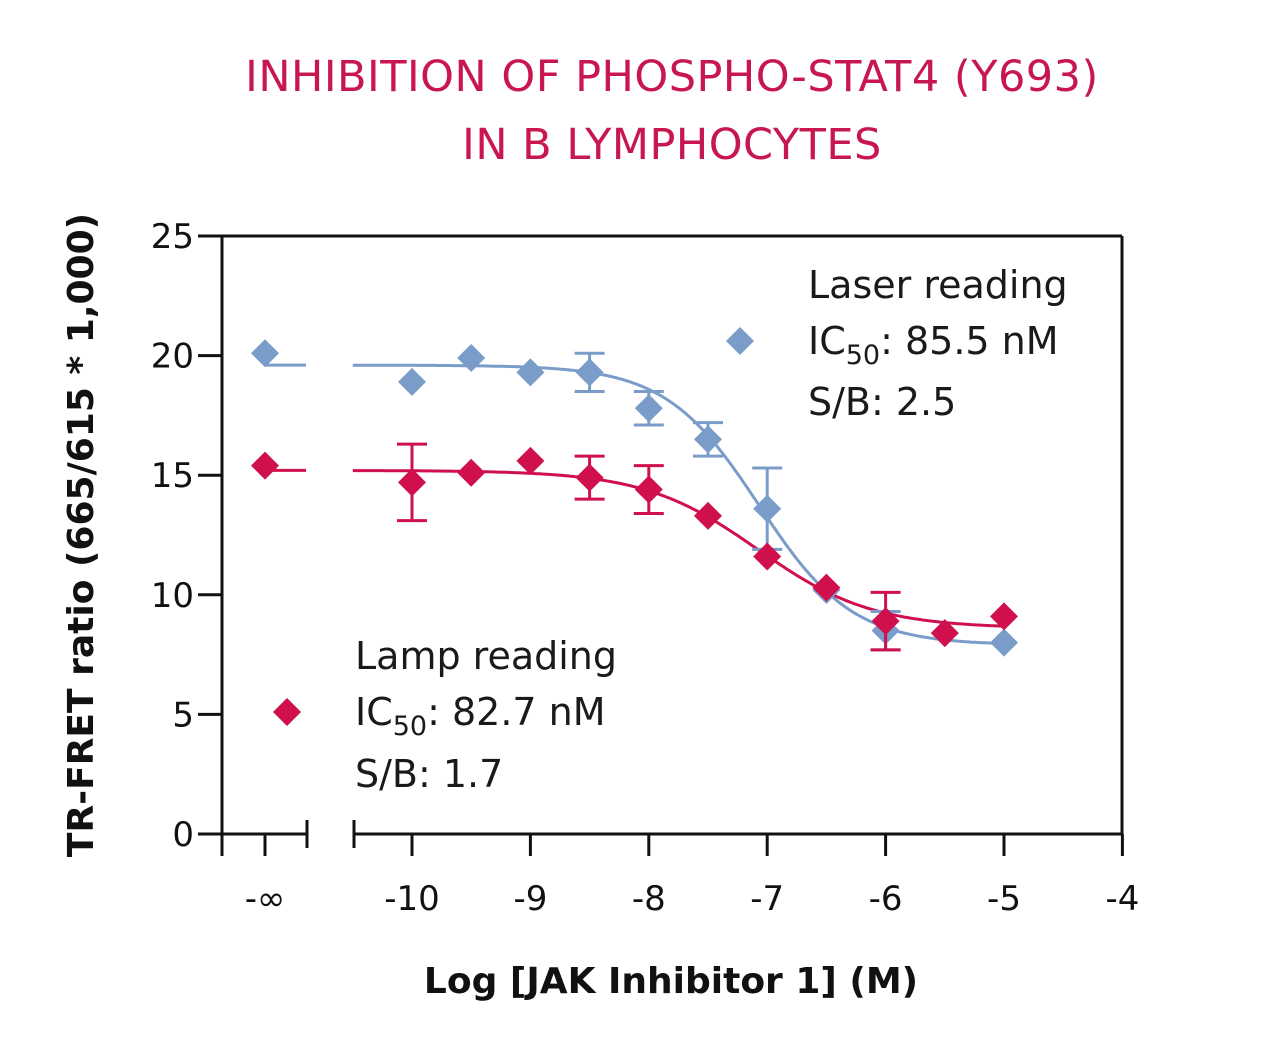 The width and height of the screenshot is (1276, 1046). I want to click on legend-laser: Laser reading IC50: 85.5 nM S/B: 2.5, so click(938, 343).